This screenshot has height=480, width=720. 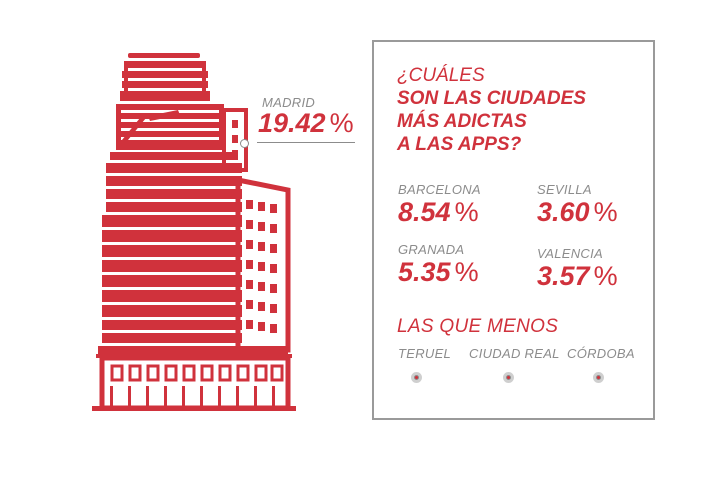 What do you see at coordinates (341, 123) in the screenshot?
I see `callout-unit: %` at bounding box center [341, 123].